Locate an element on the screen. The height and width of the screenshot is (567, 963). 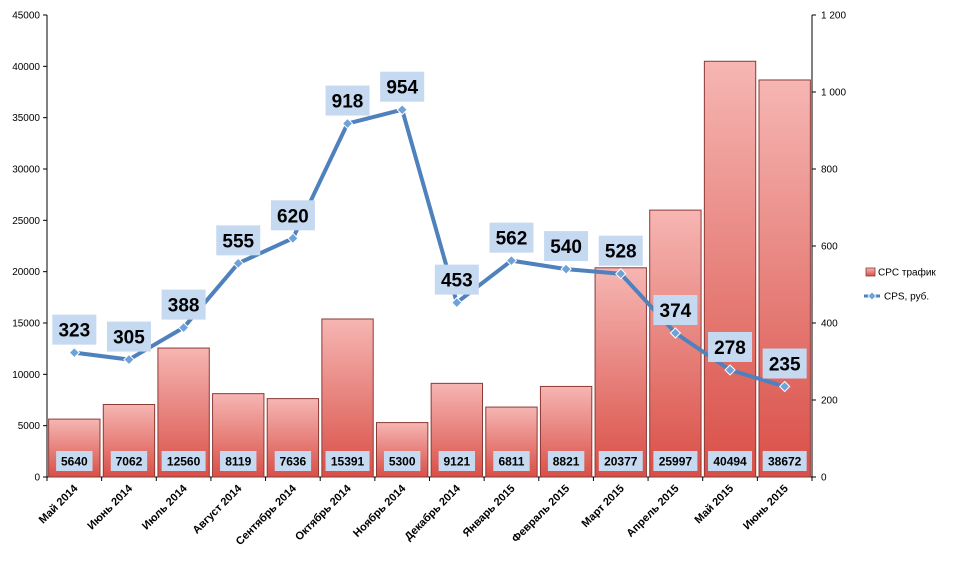
bar-data-label: 5300 is located at coordinates (402, 462).